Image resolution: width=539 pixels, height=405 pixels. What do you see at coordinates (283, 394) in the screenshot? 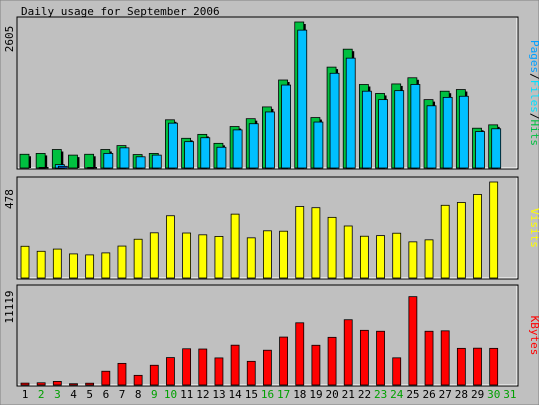
I see `x-tick-label: 17` at bounding box center [283, 394].